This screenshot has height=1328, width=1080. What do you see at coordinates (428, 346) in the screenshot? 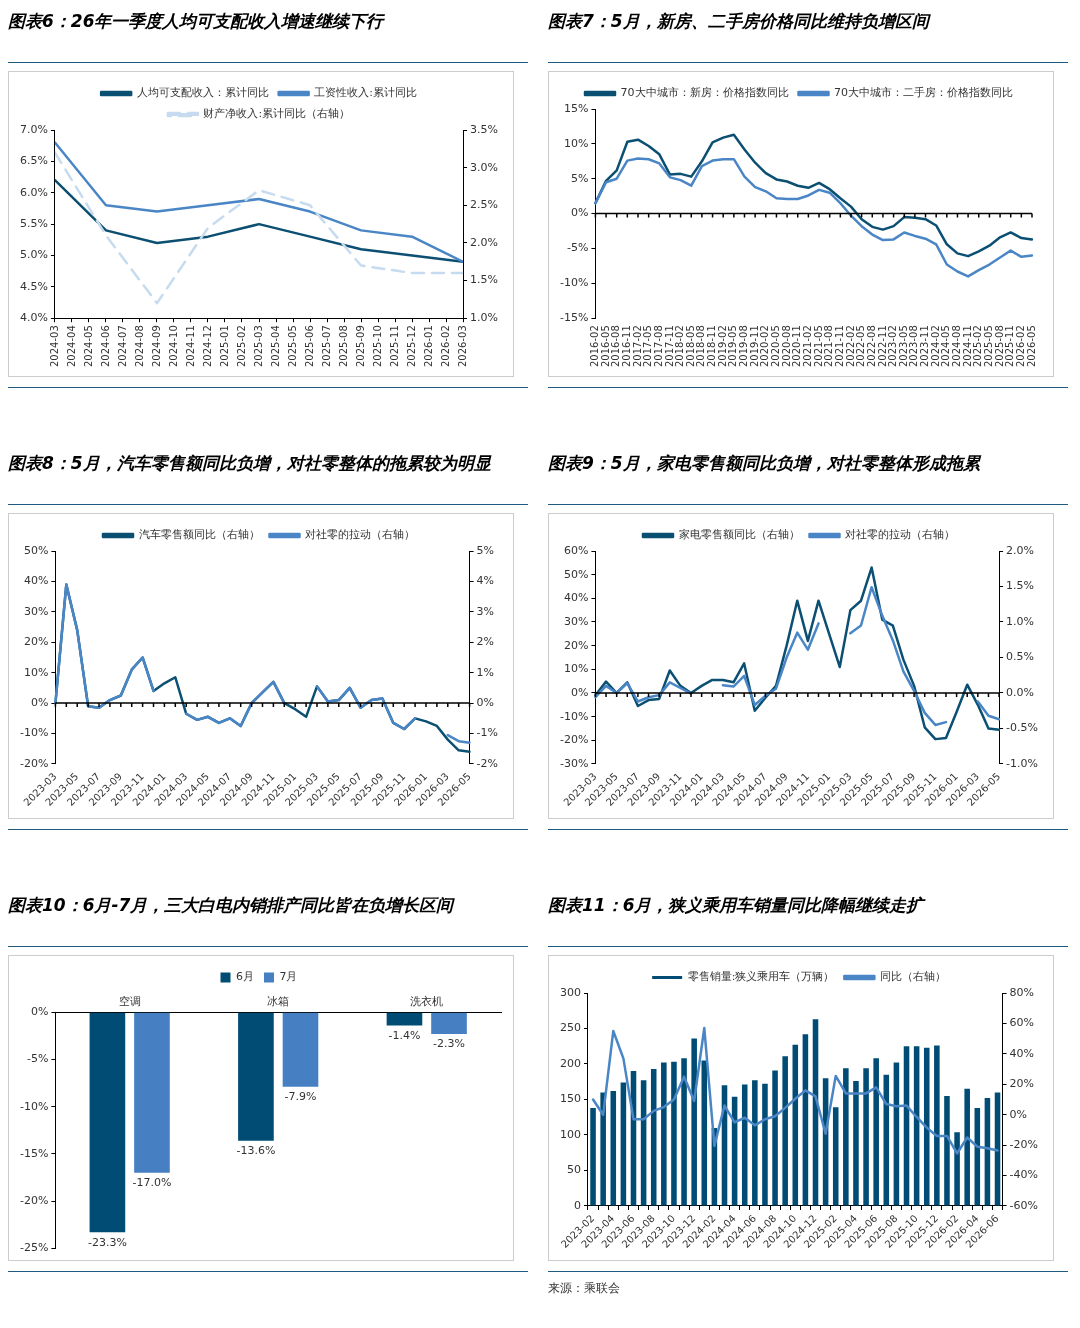
I see `x-tick-label: 2026-01` at bounding box center [428, 346].